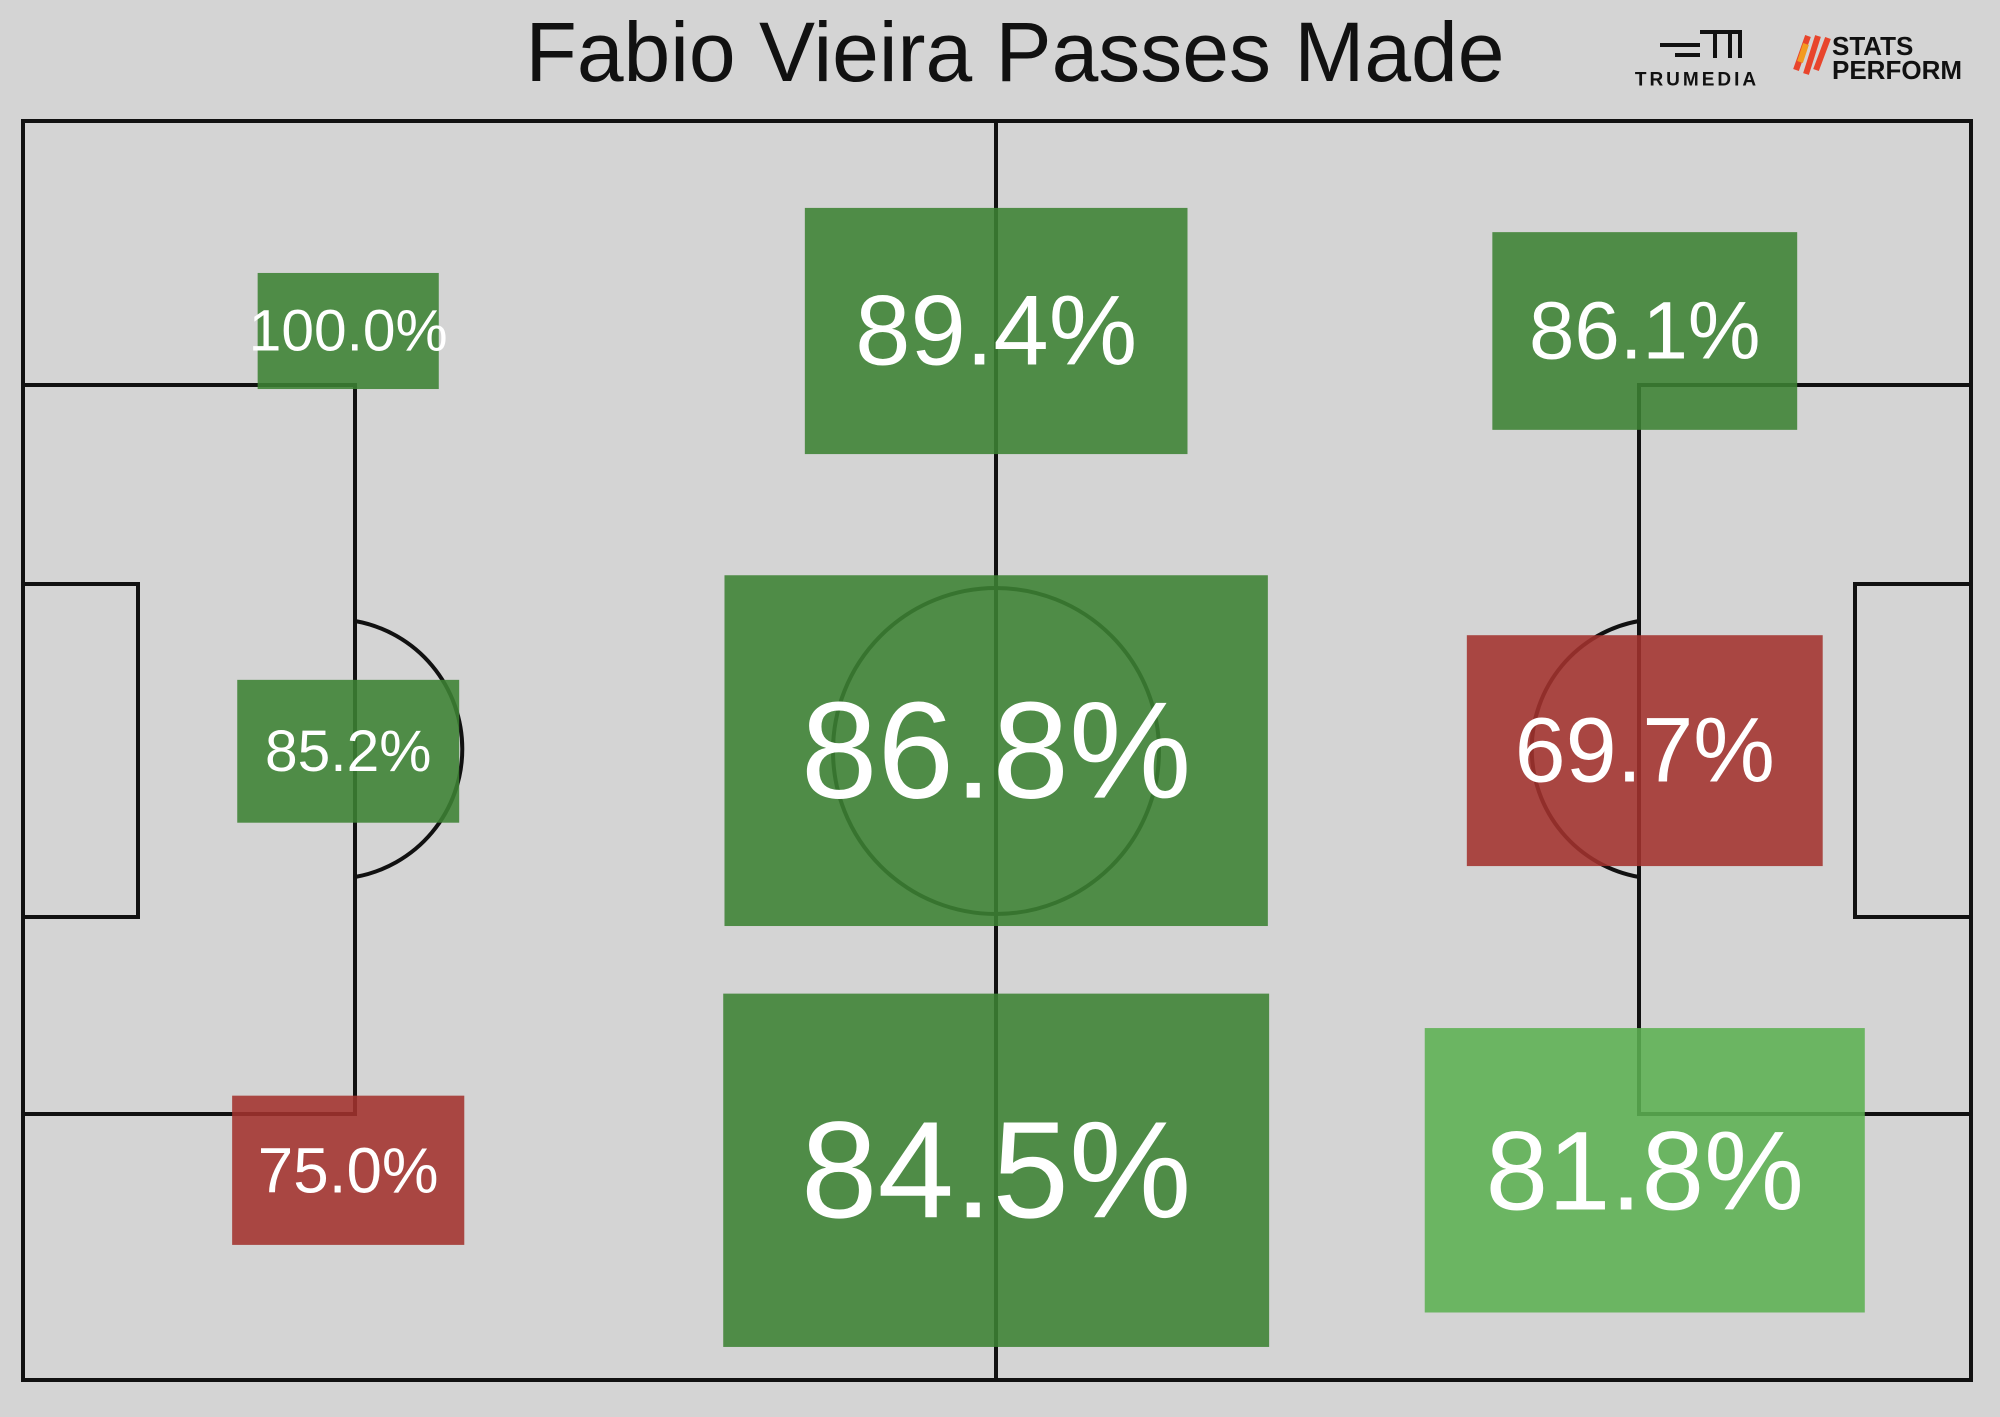  I want to click on chart-title: Fabio Vieira Passes Made, so click(1015, 52).